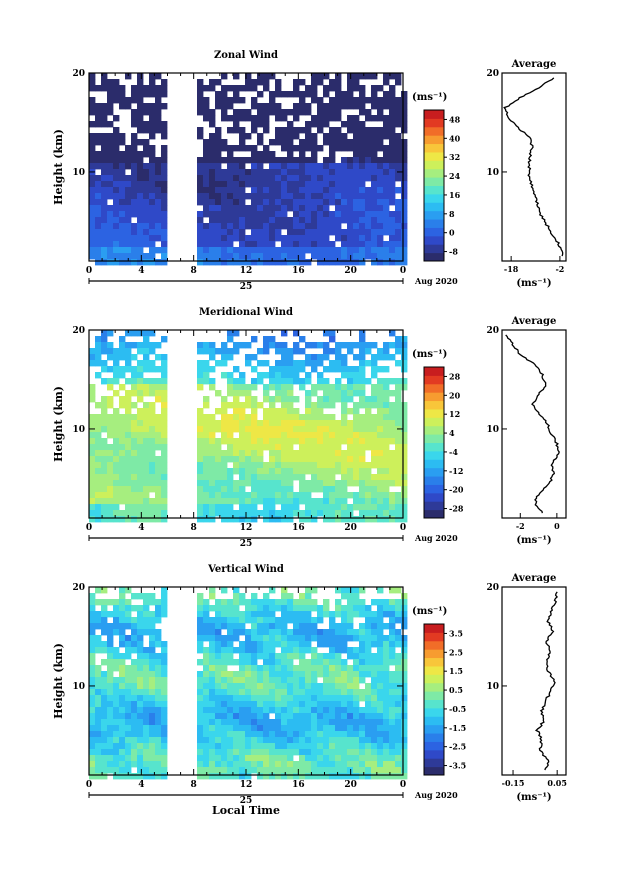 The width and height of the screenshot is (626, 873). I want to click on x-tick-label: 0, so click(89, 271).